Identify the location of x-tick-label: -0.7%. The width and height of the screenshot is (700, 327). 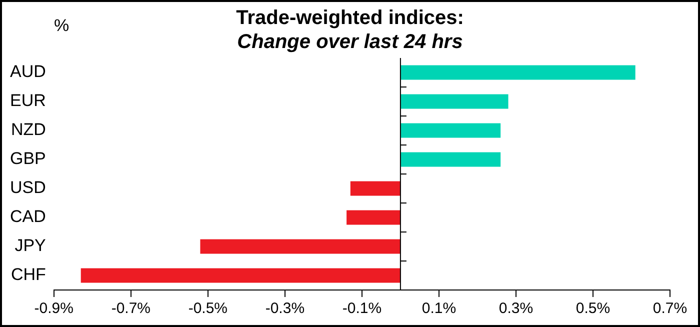
(131, 309).